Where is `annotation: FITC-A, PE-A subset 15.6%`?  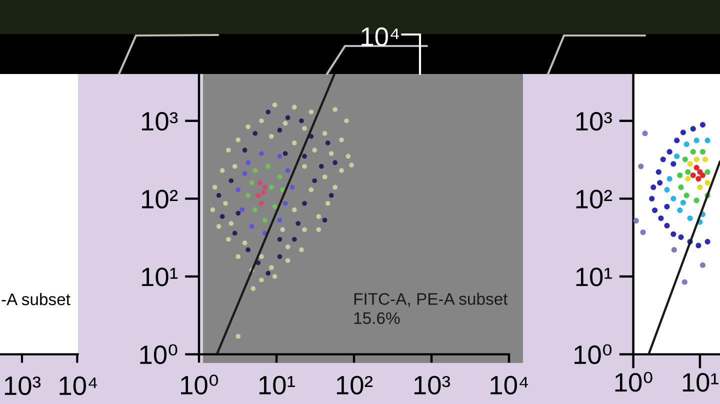 annotation: FITC-A, PE-A subset 15.6% is located at coordinates (431, 308).